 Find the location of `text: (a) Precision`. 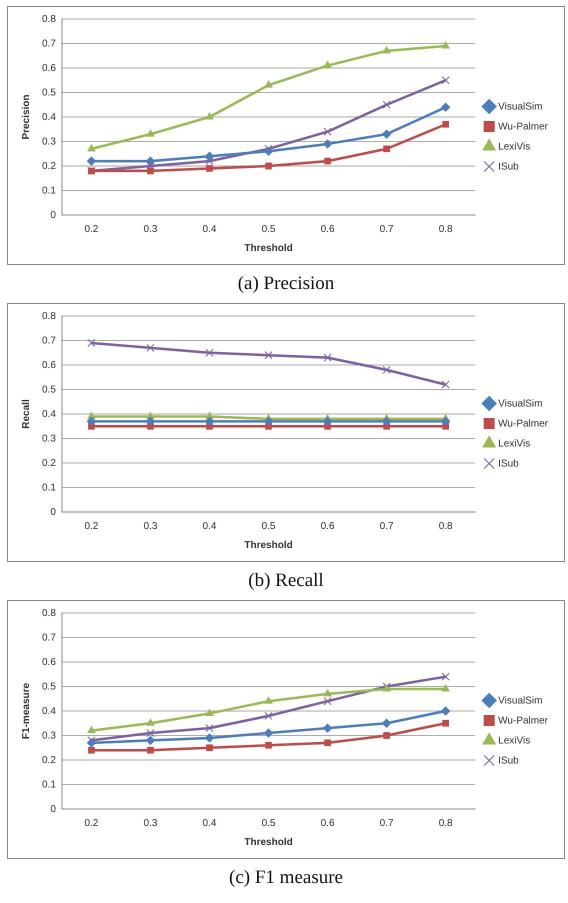

text: (a) Precision is located at coordinates (286, 284).